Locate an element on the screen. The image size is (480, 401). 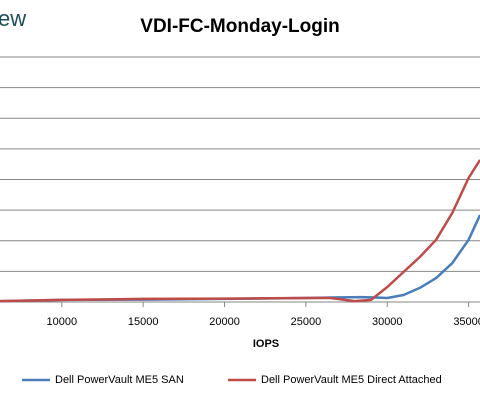
x-tick-label: 15000 is located at coordinates (143, 322).